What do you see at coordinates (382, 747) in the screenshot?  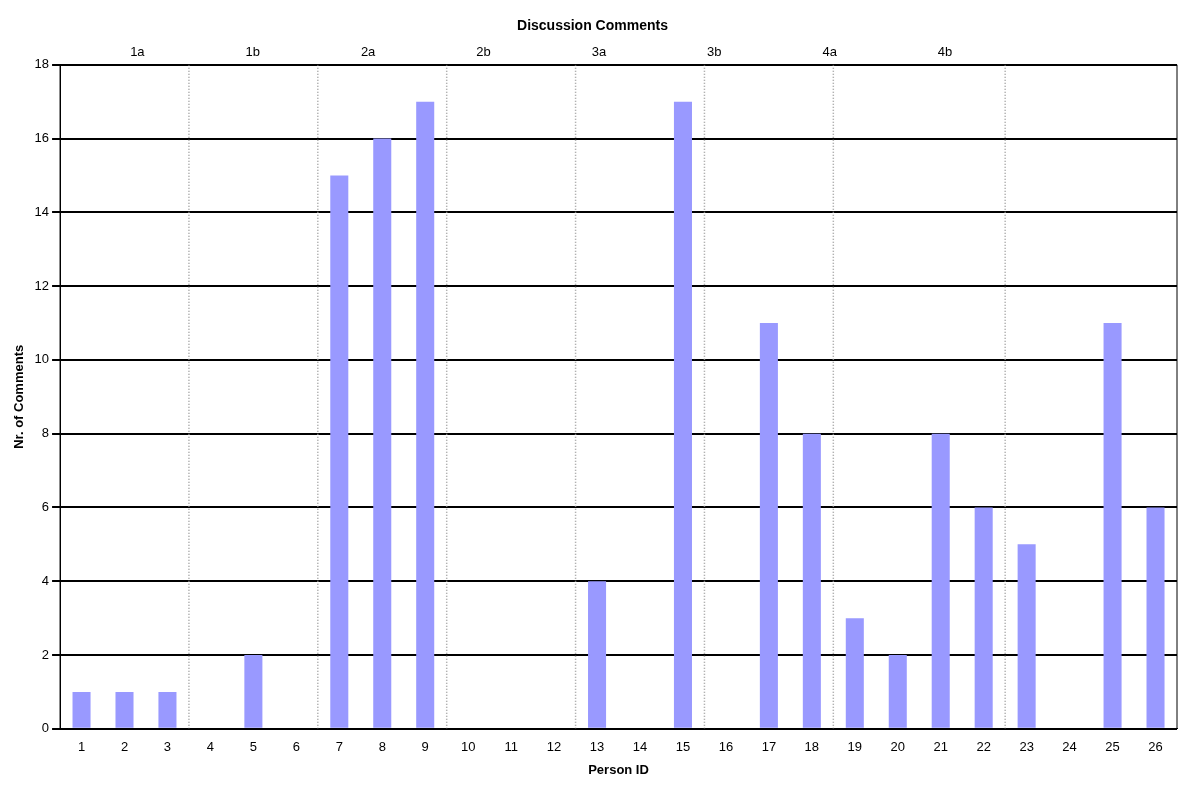 I see `x-tick-label: 8` at bounding box center [382, 747].